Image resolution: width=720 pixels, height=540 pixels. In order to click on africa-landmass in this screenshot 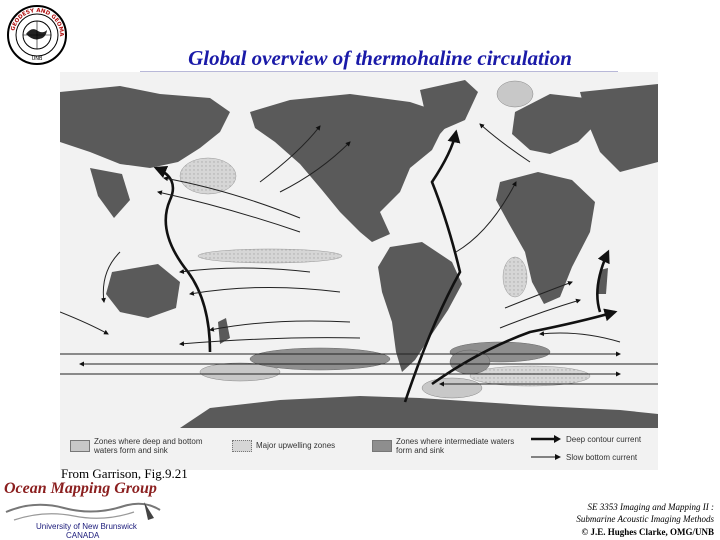, I will do `click(545, 238)`.